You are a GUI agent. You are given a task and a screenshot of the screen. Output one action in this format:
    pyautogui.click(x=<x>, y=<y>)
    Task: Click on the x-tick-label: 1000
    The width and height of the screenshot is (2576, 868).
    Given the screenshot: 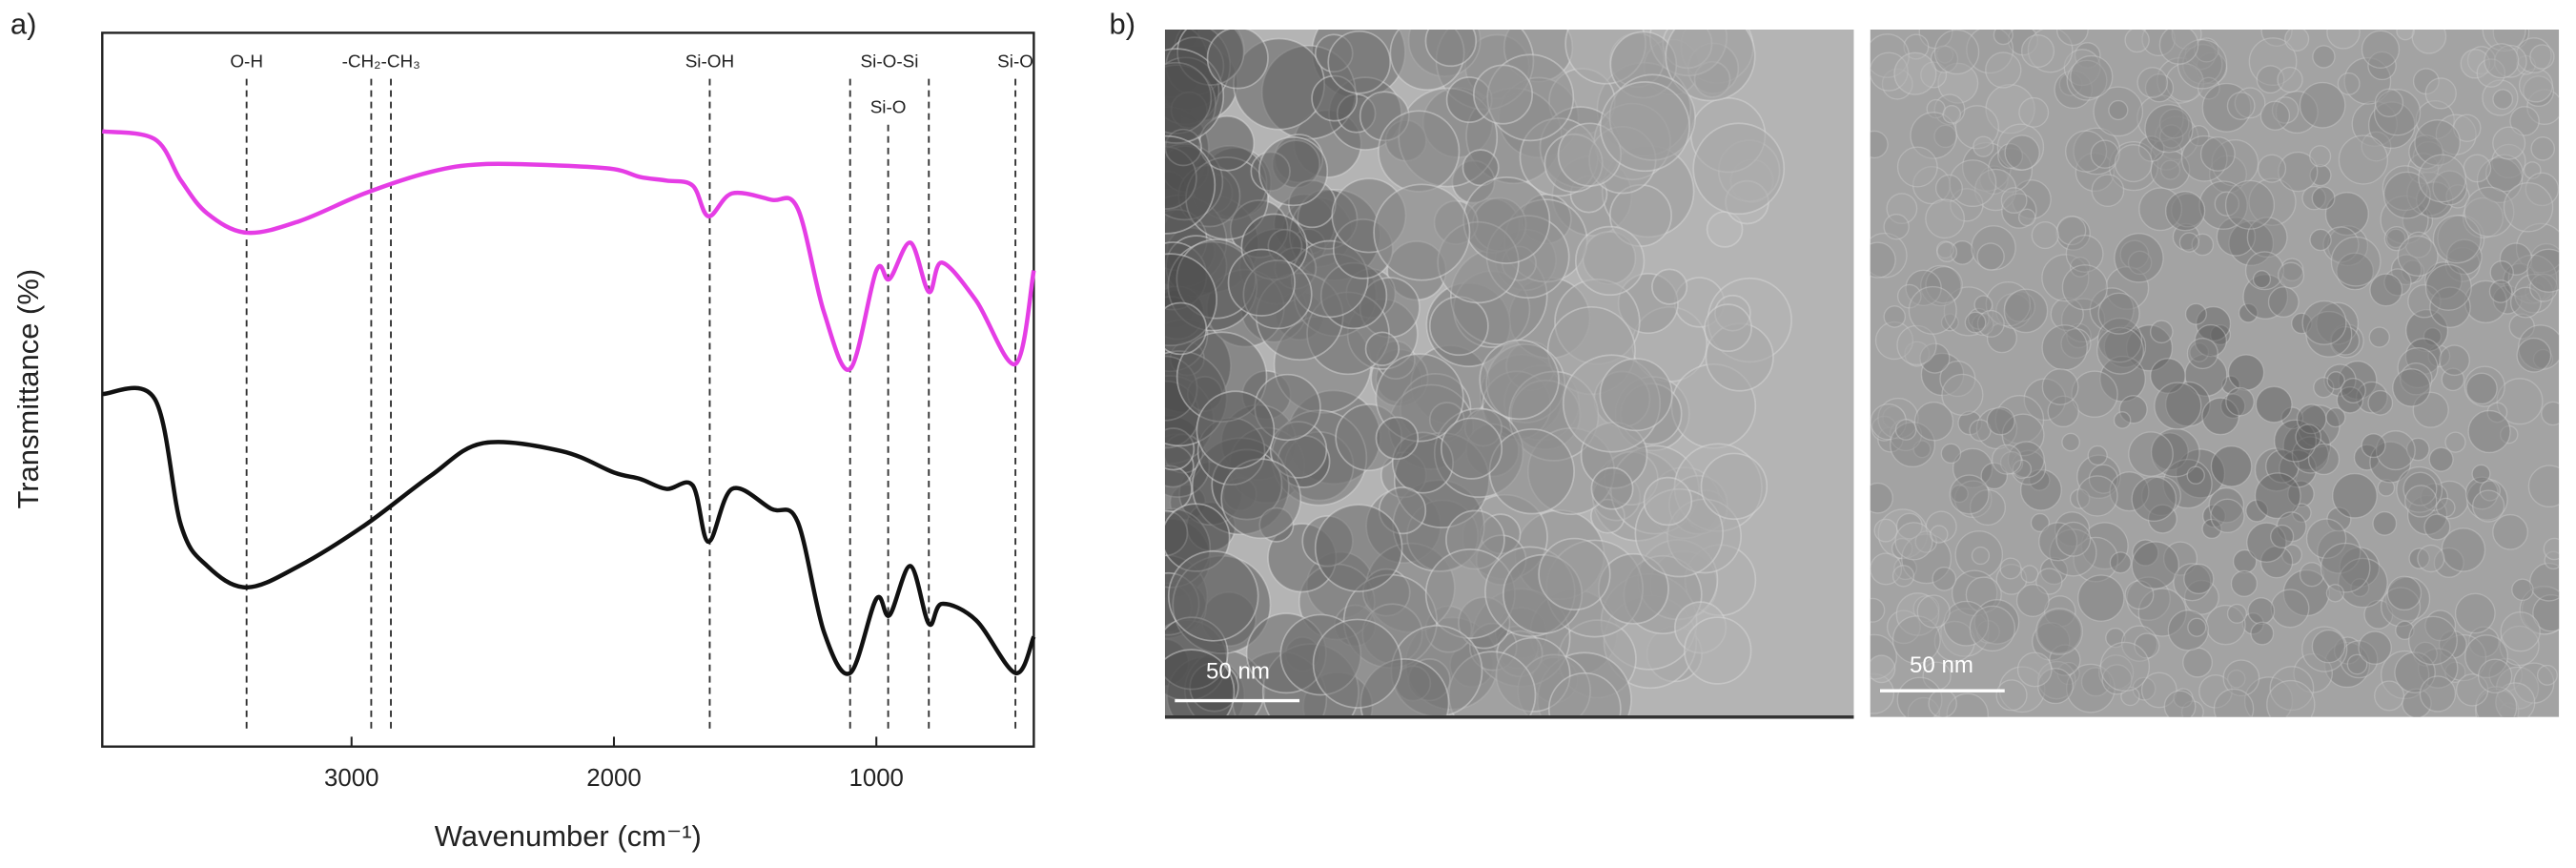 What is the action you would take?
    pyautogui.click(x=876, y=778)
    